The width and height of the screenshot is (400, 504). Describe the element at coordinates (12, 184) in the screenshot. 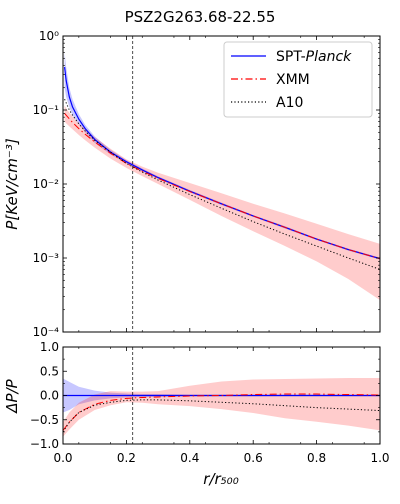

I see `top-y-axis-label: P[KeV/cm⁻³]` at that location.